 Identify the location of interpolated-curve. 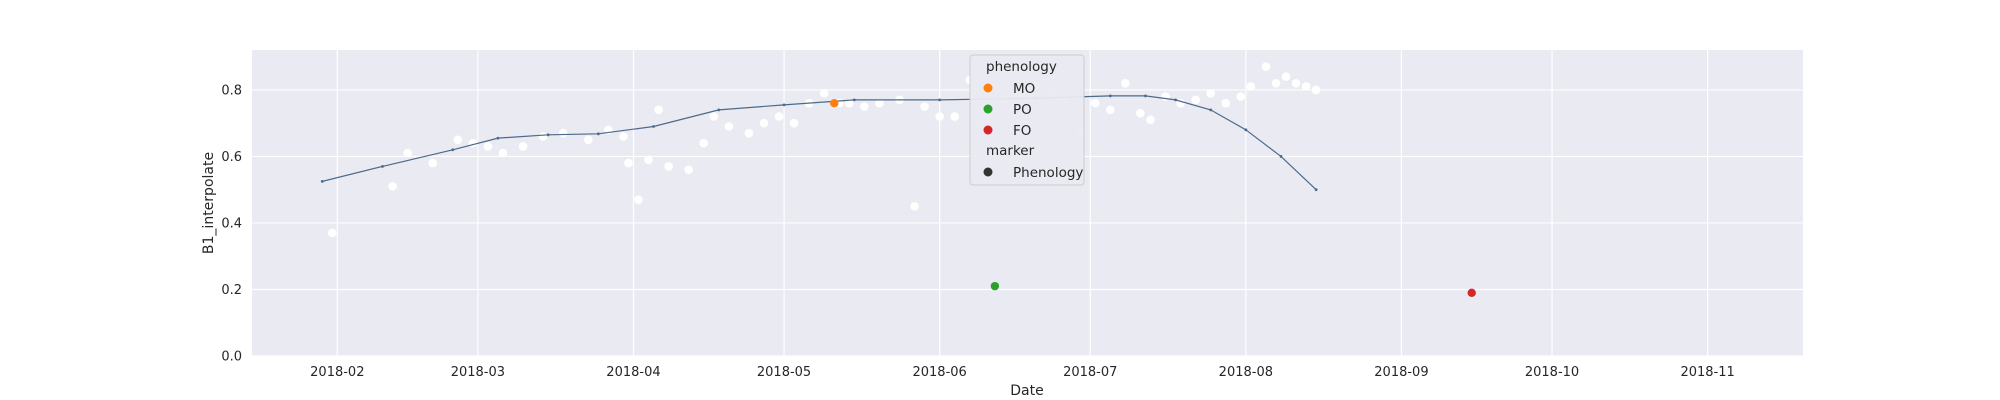
(819, 143).